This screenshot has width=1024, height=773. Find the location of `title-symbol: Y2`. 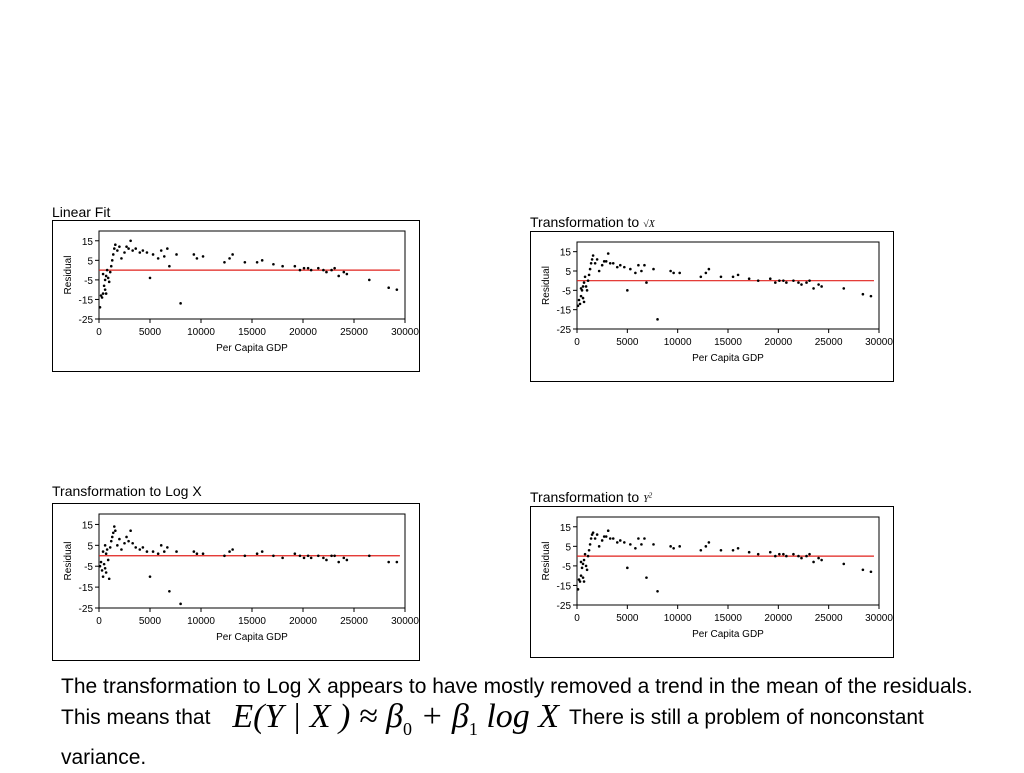

title-symbol: Y2 is located at coordinates (648, 498).